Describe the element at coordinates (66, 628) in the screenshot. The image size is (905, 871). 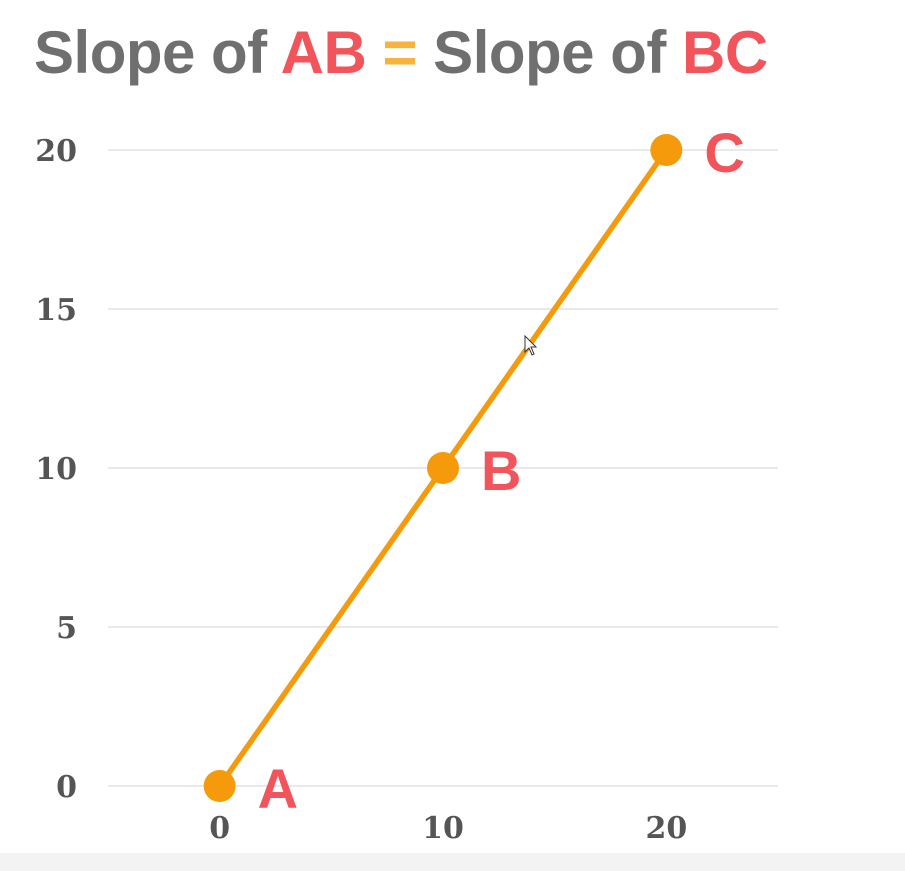
I see `y-tick-label: 5` at that location.